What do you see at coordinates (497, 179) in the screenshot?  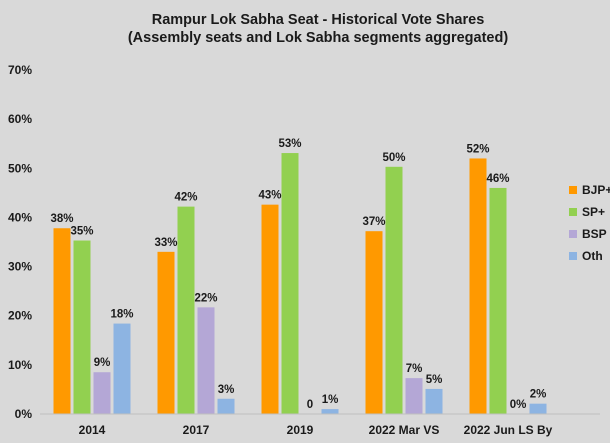 I see `bar-data-label: 46%` at bounding box center [497, 179].